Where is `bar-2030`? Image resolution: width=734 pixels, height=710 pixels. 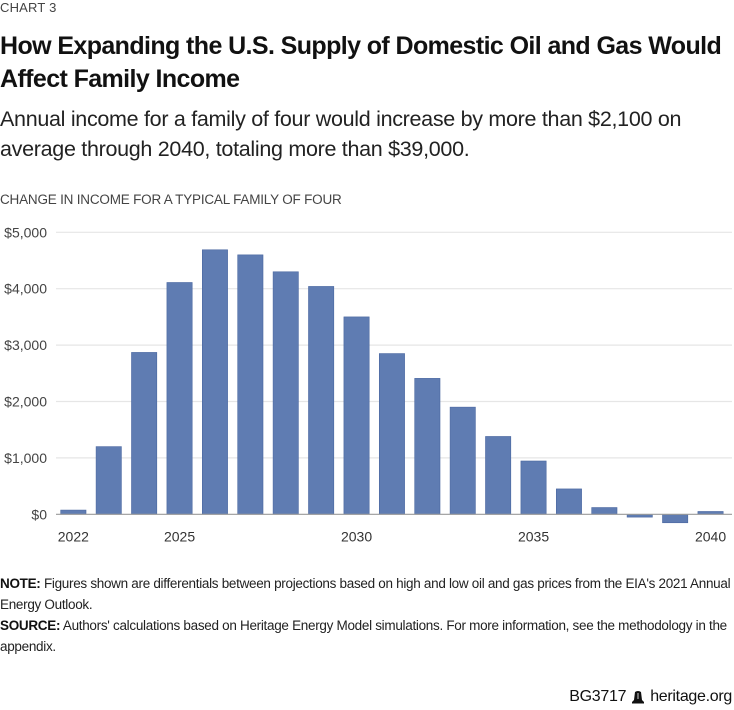 bar-2030 is located at coordinates (356, 415).